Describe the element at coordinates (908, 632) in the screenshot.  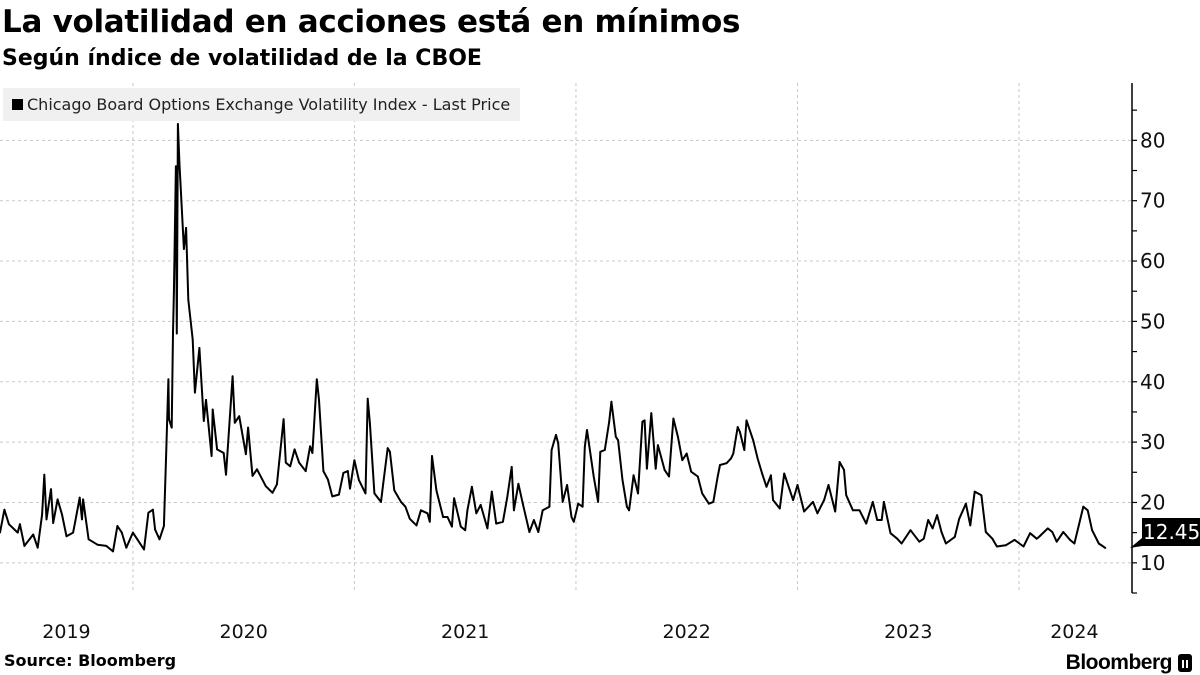
I see `x-tick-label: 2023` at that location.